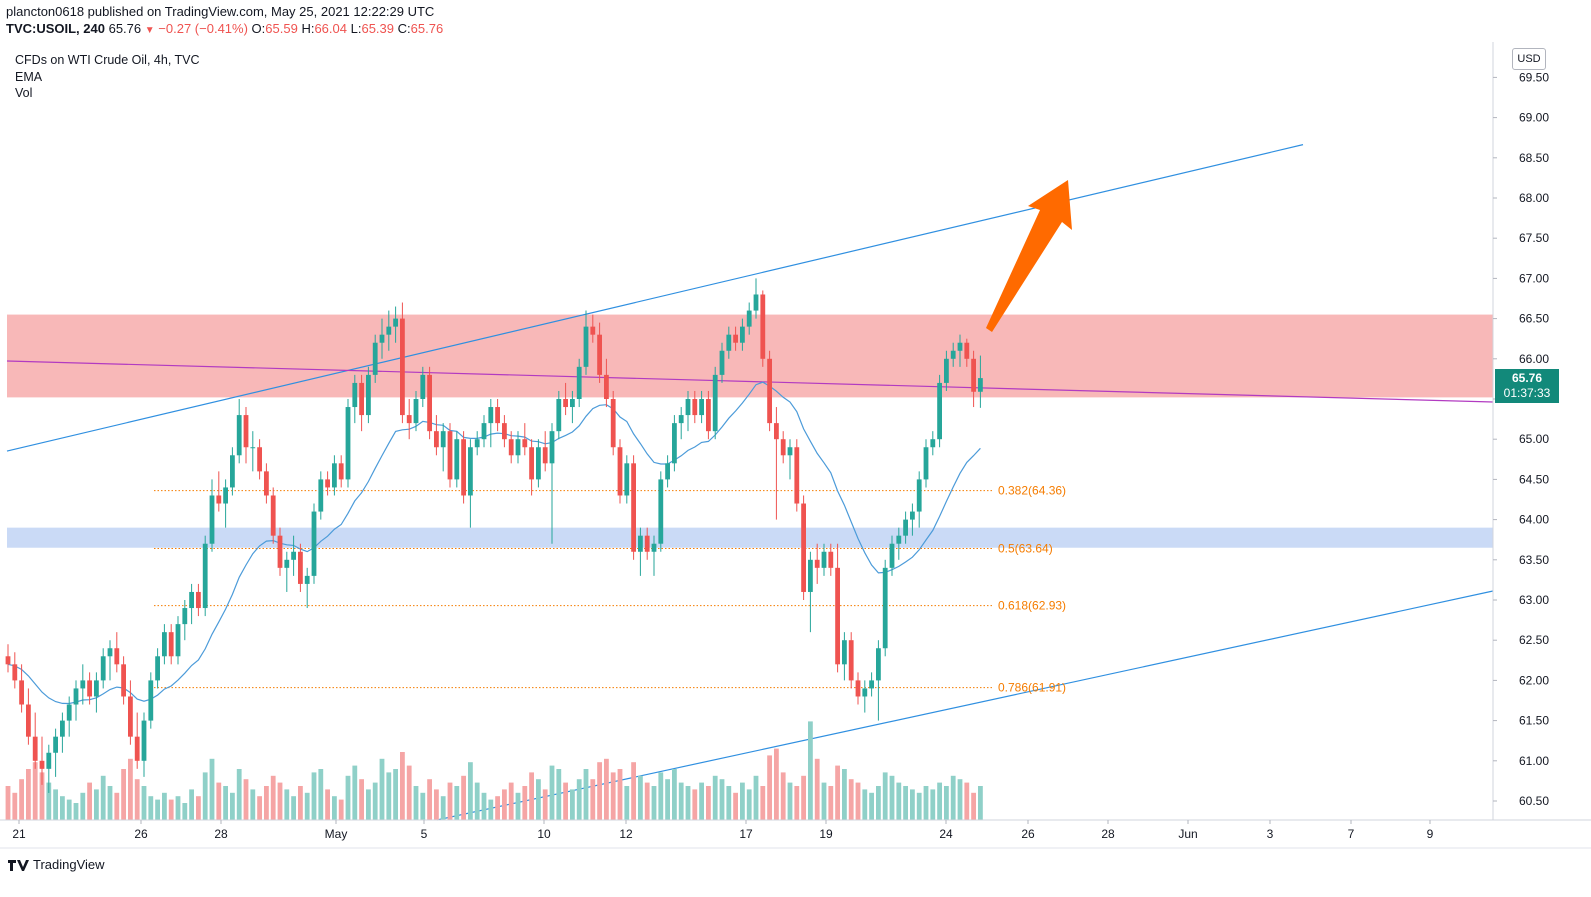 The width and height of the screenshot is (1591, 897). What do you see at coordinates (1534, 77) in the screenshot?
I see `price-tick-label: 69.50` at bounding box center [1534, 77].